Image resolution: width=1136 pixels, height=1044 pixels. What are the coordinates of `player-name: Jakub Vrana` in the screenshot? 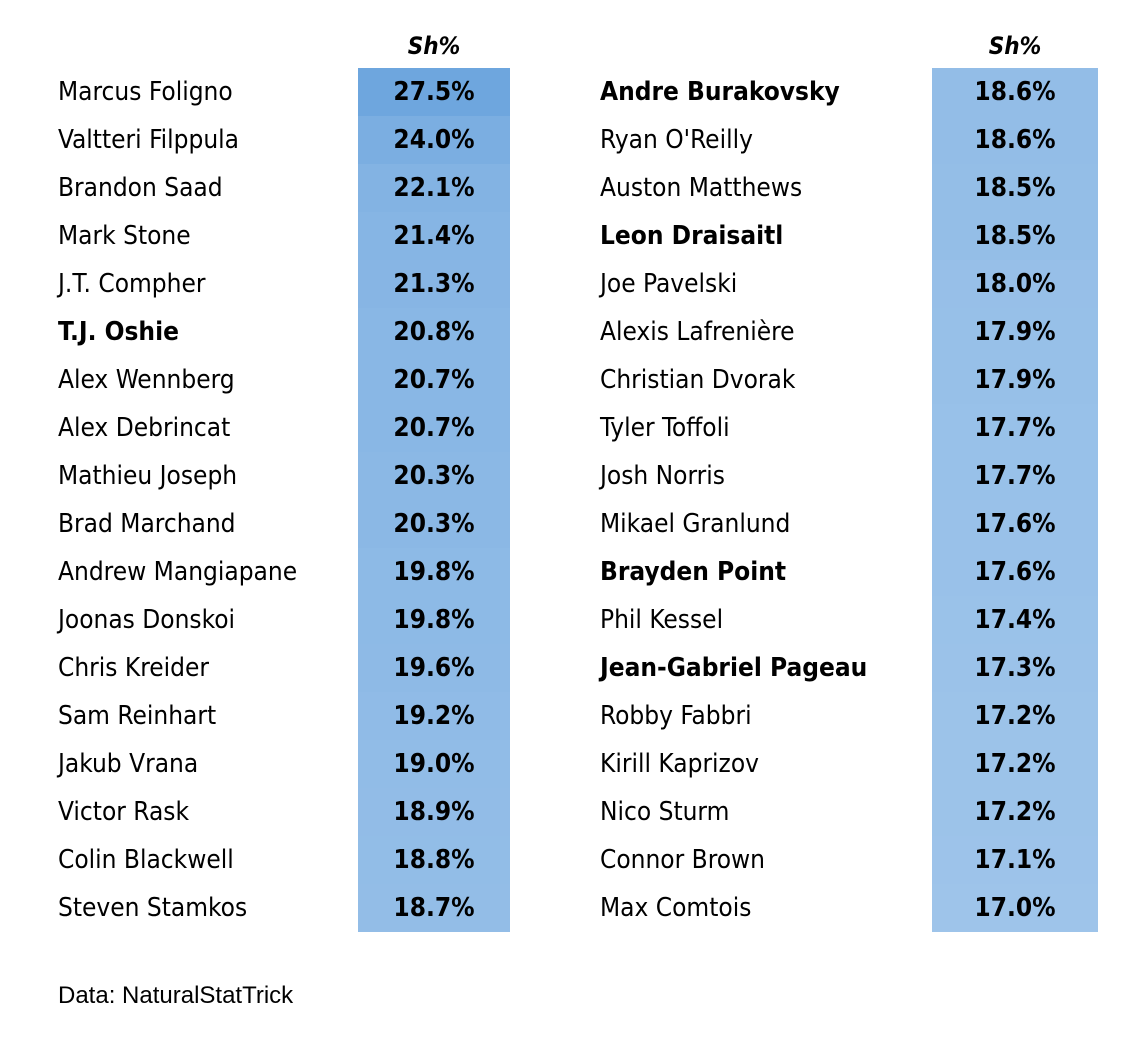 It's located at (128, 764).